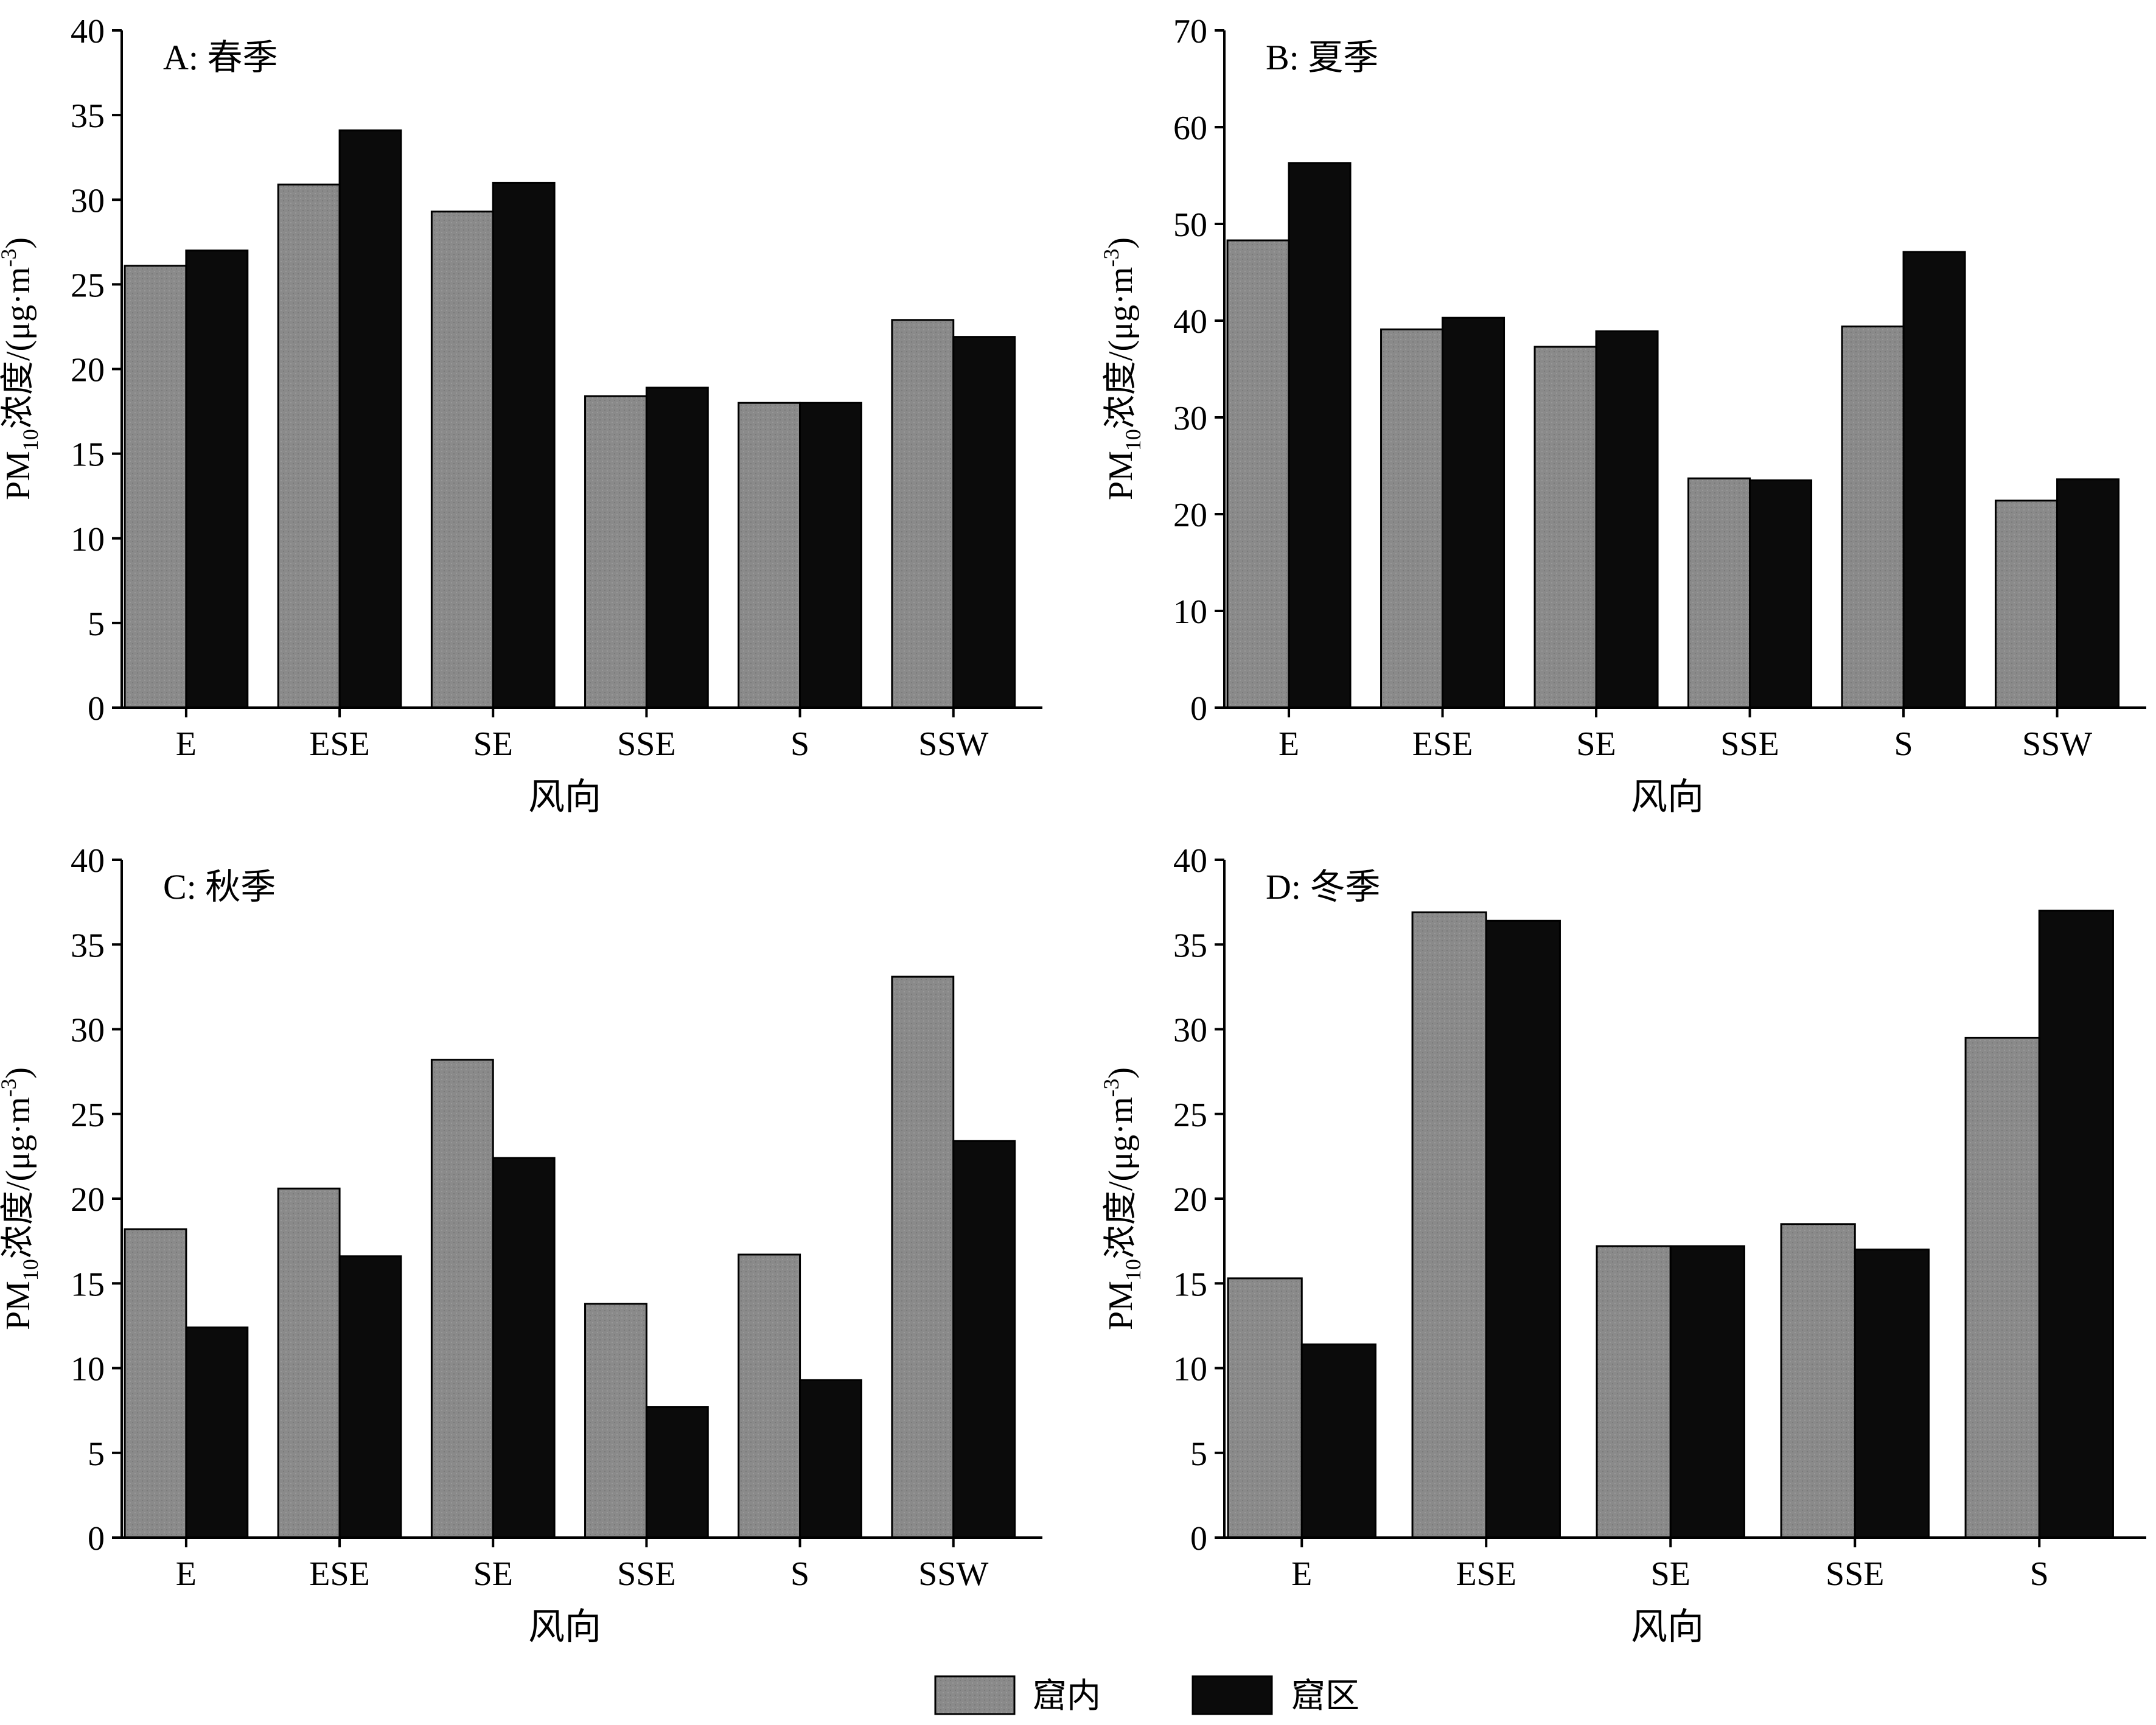 This screenshot has width=2156, height=1725. I want to click on chart-title: A: 春季, so click(221, 57).